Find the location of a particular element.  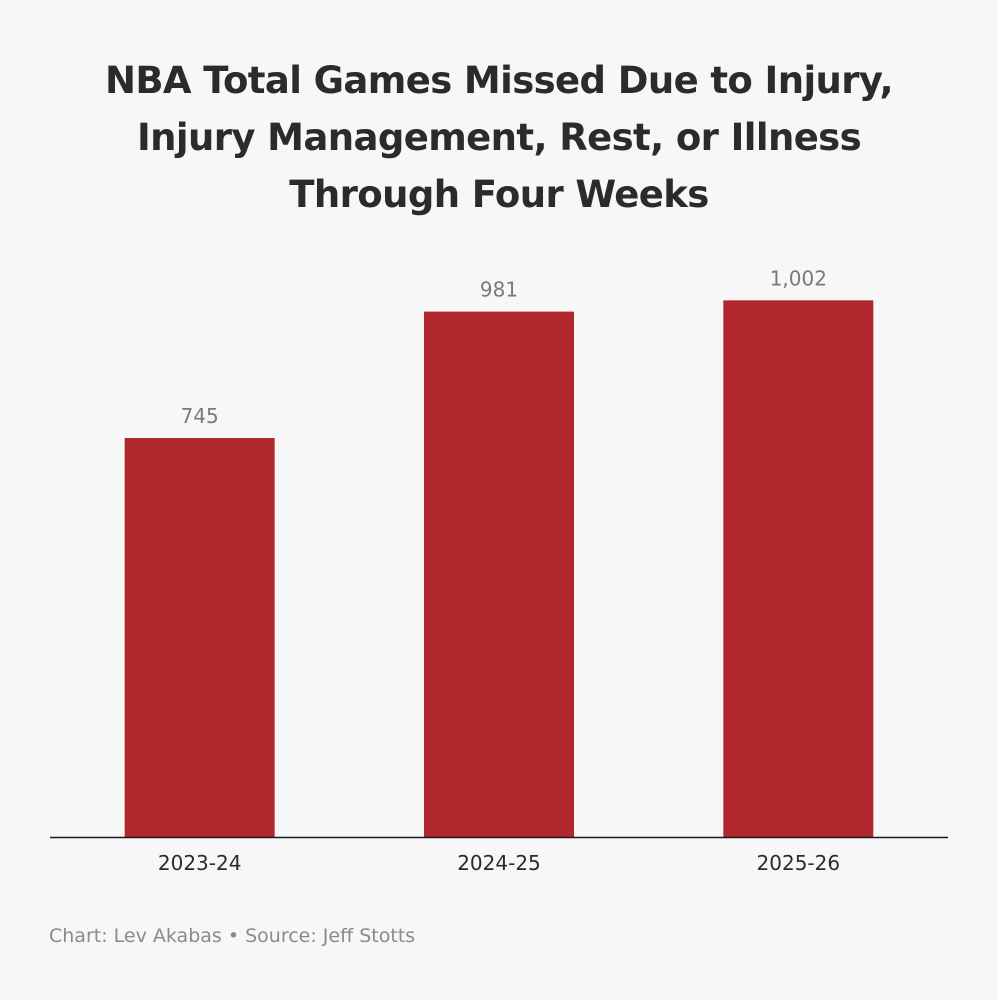

chart-title-line-1: NBA Total Games Missed Due to Injury, is located at coordinates (499, 80).